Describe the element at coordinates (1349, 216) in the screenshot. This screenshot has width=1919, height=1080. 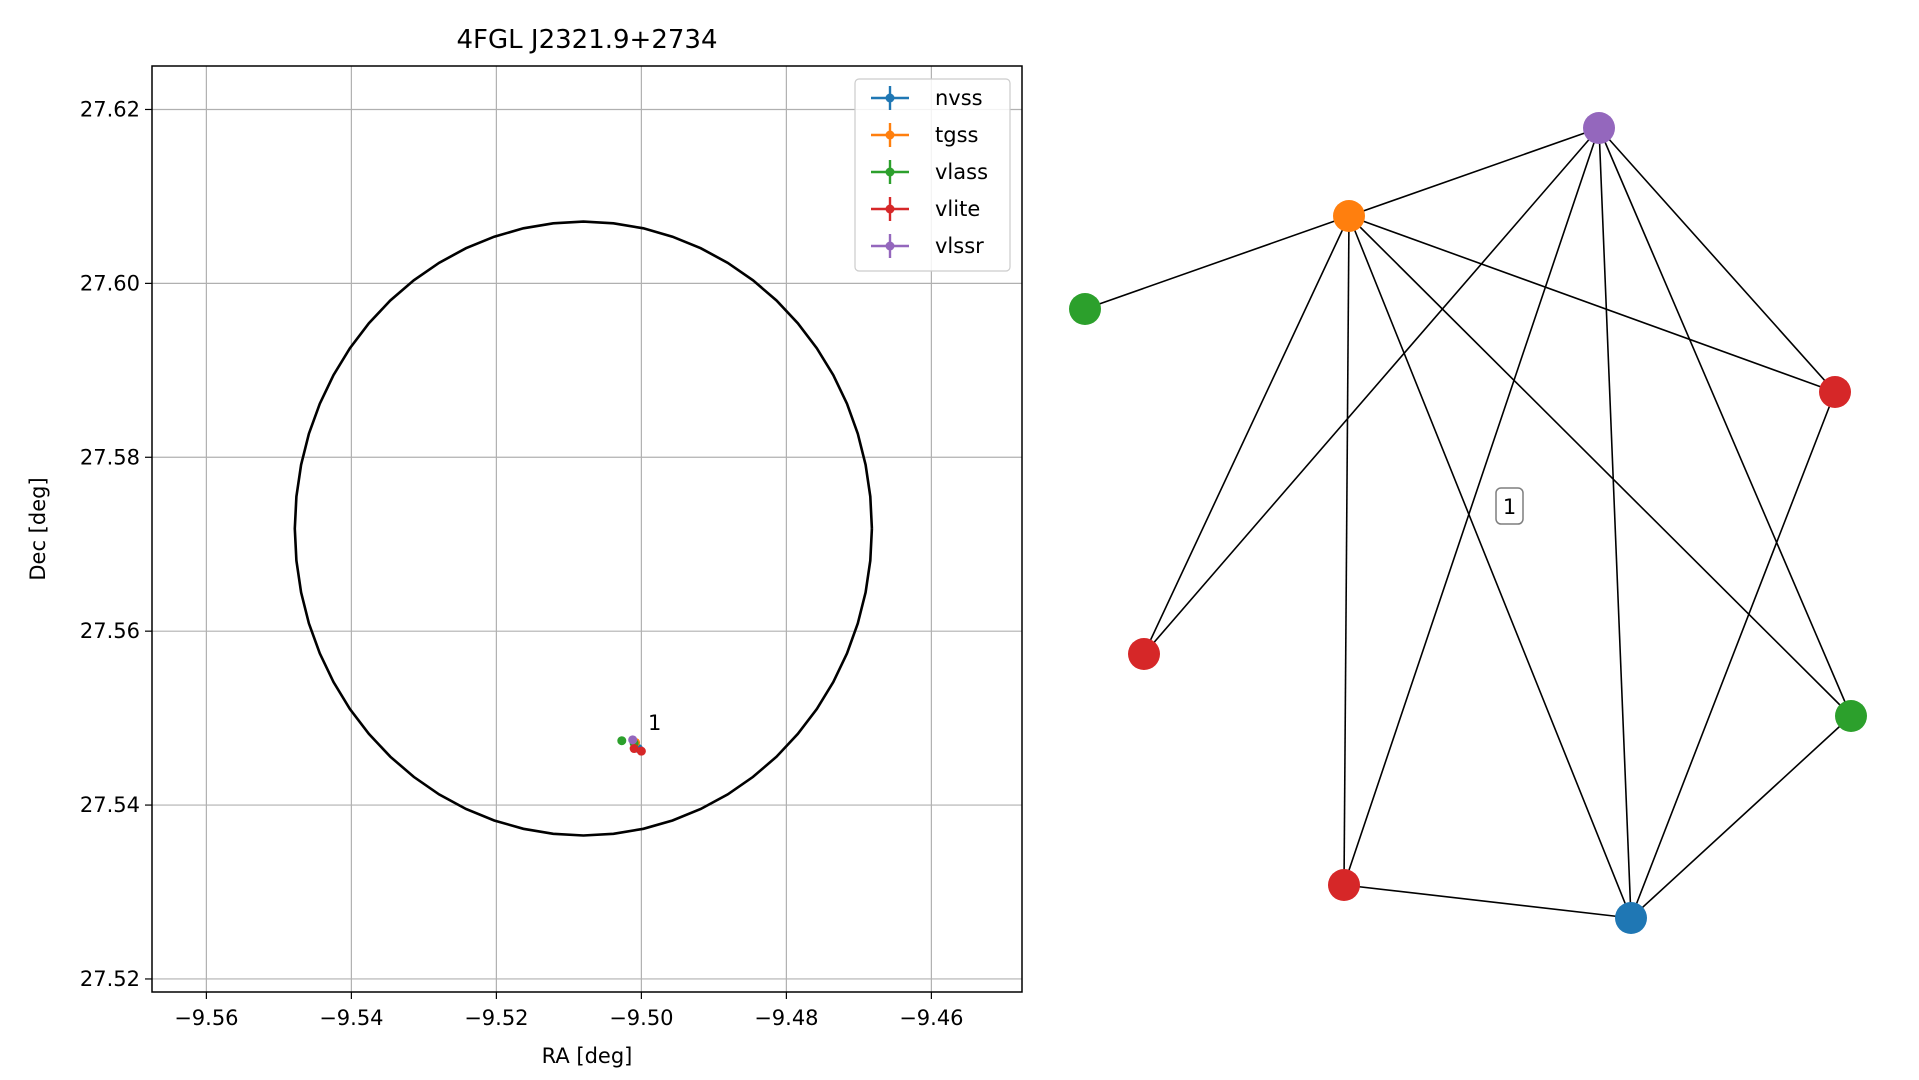
I see `network-node-tgss` at that location.